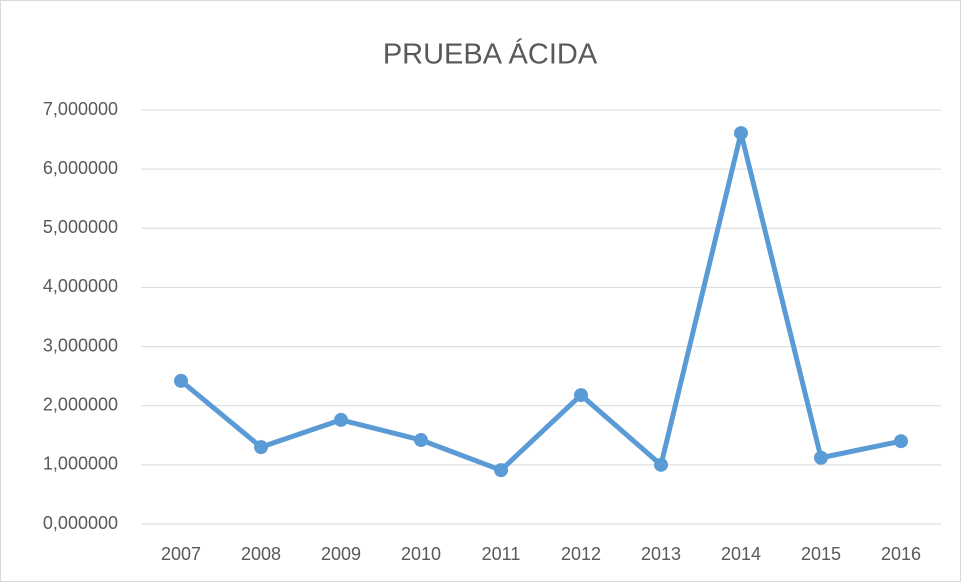  Describe the element at coordinates (80, 168) in the screenshot. I see `y-tick-label: 6,000000` at that location.